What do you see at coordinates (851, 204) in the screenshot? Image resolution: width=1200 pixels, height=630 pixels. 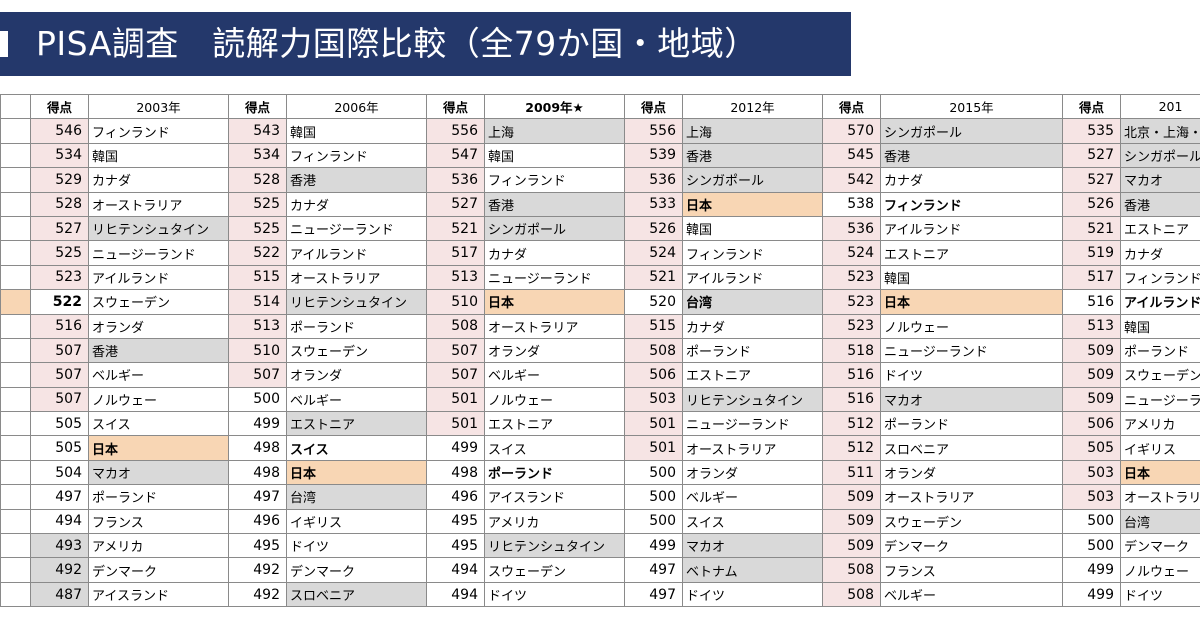 I see `score-cell: 538` at bounding box center [851, 204].